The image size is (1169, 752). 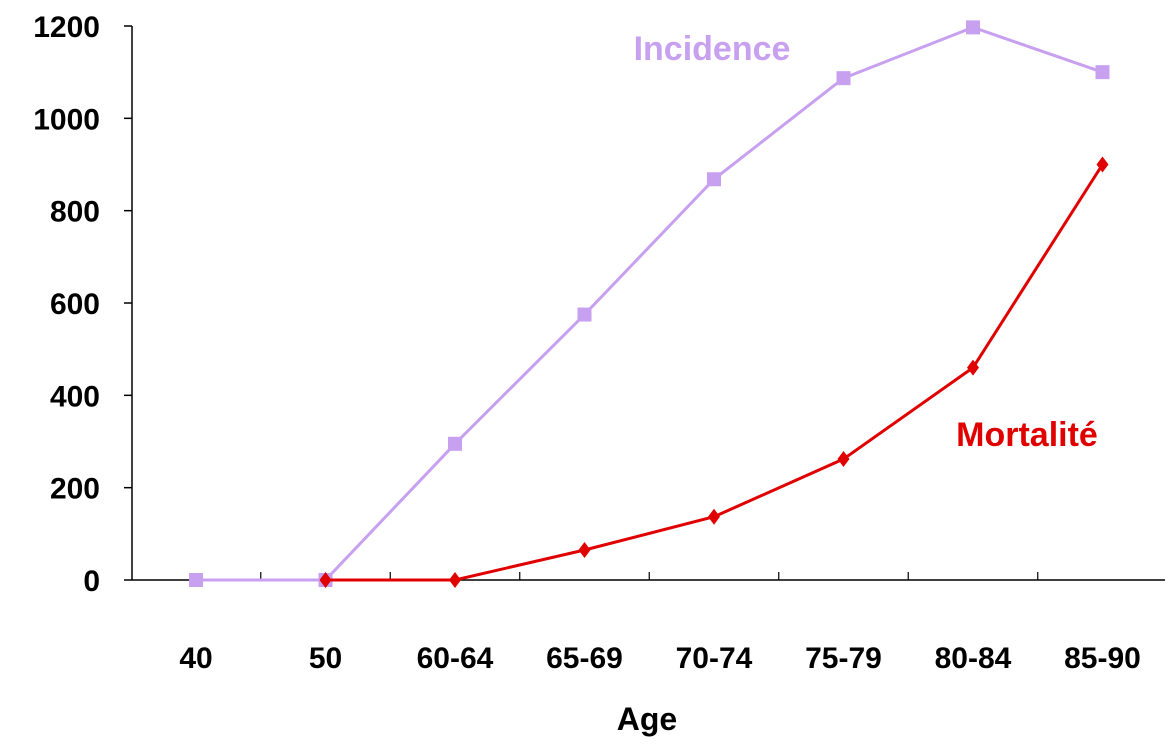 What do you see at coordinates (1102, 658) in the screenshot?
I see `x-tick-label: 85-90` at bounding box center [1102, 658].